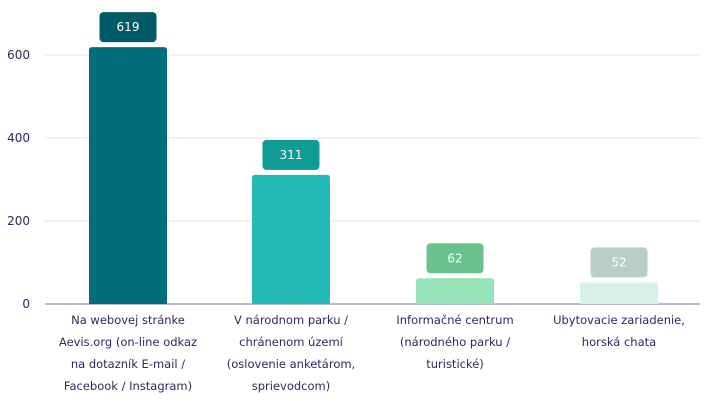  I want to click on data-label-value: 52, so click(618, 262).